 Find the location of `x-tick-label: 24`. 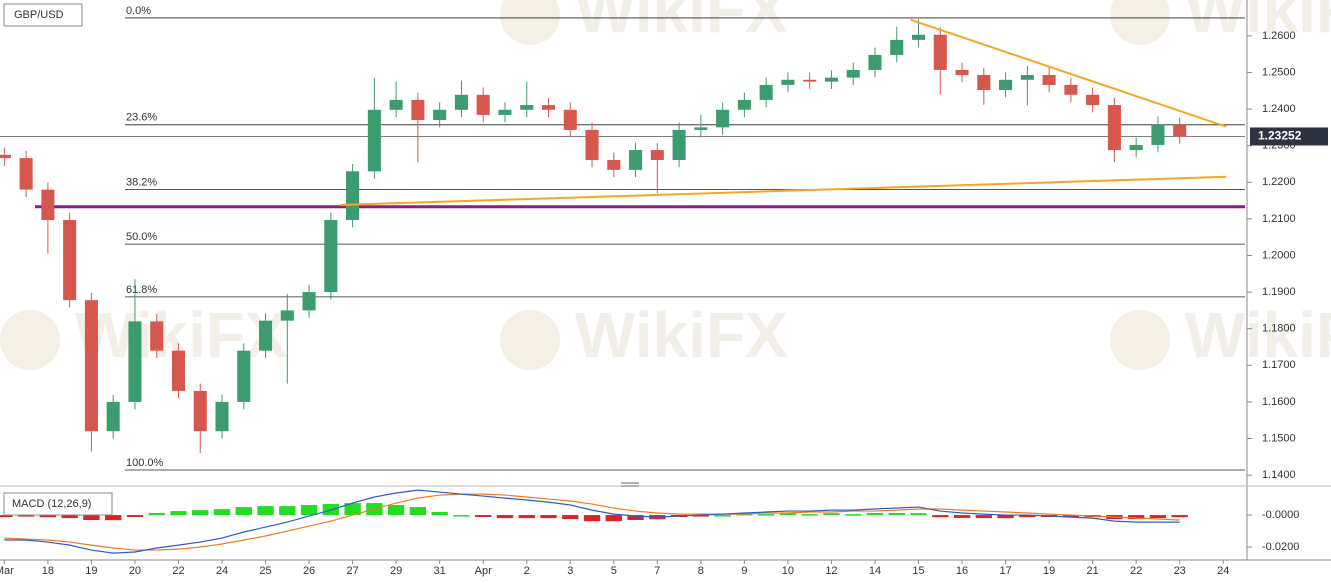

x-tick-label: 24 is located at coordinates (222, 571).